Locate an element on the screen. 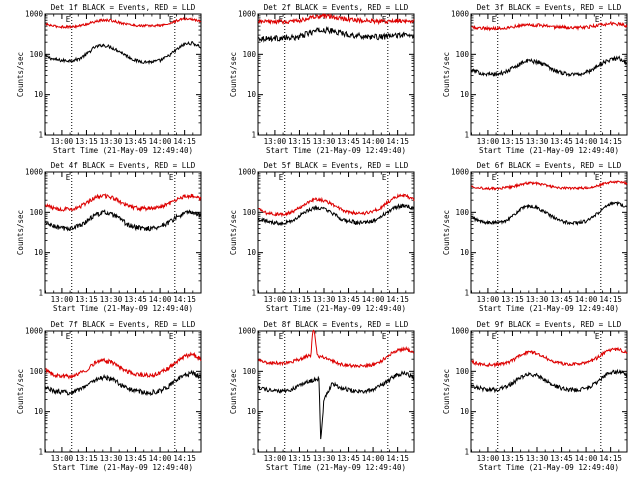 Image resolution: width=640 pixels, height=480 pixels. chart-title: Det 9f BLACK = Events, RED = LLD is located at coordinates (549, 324).